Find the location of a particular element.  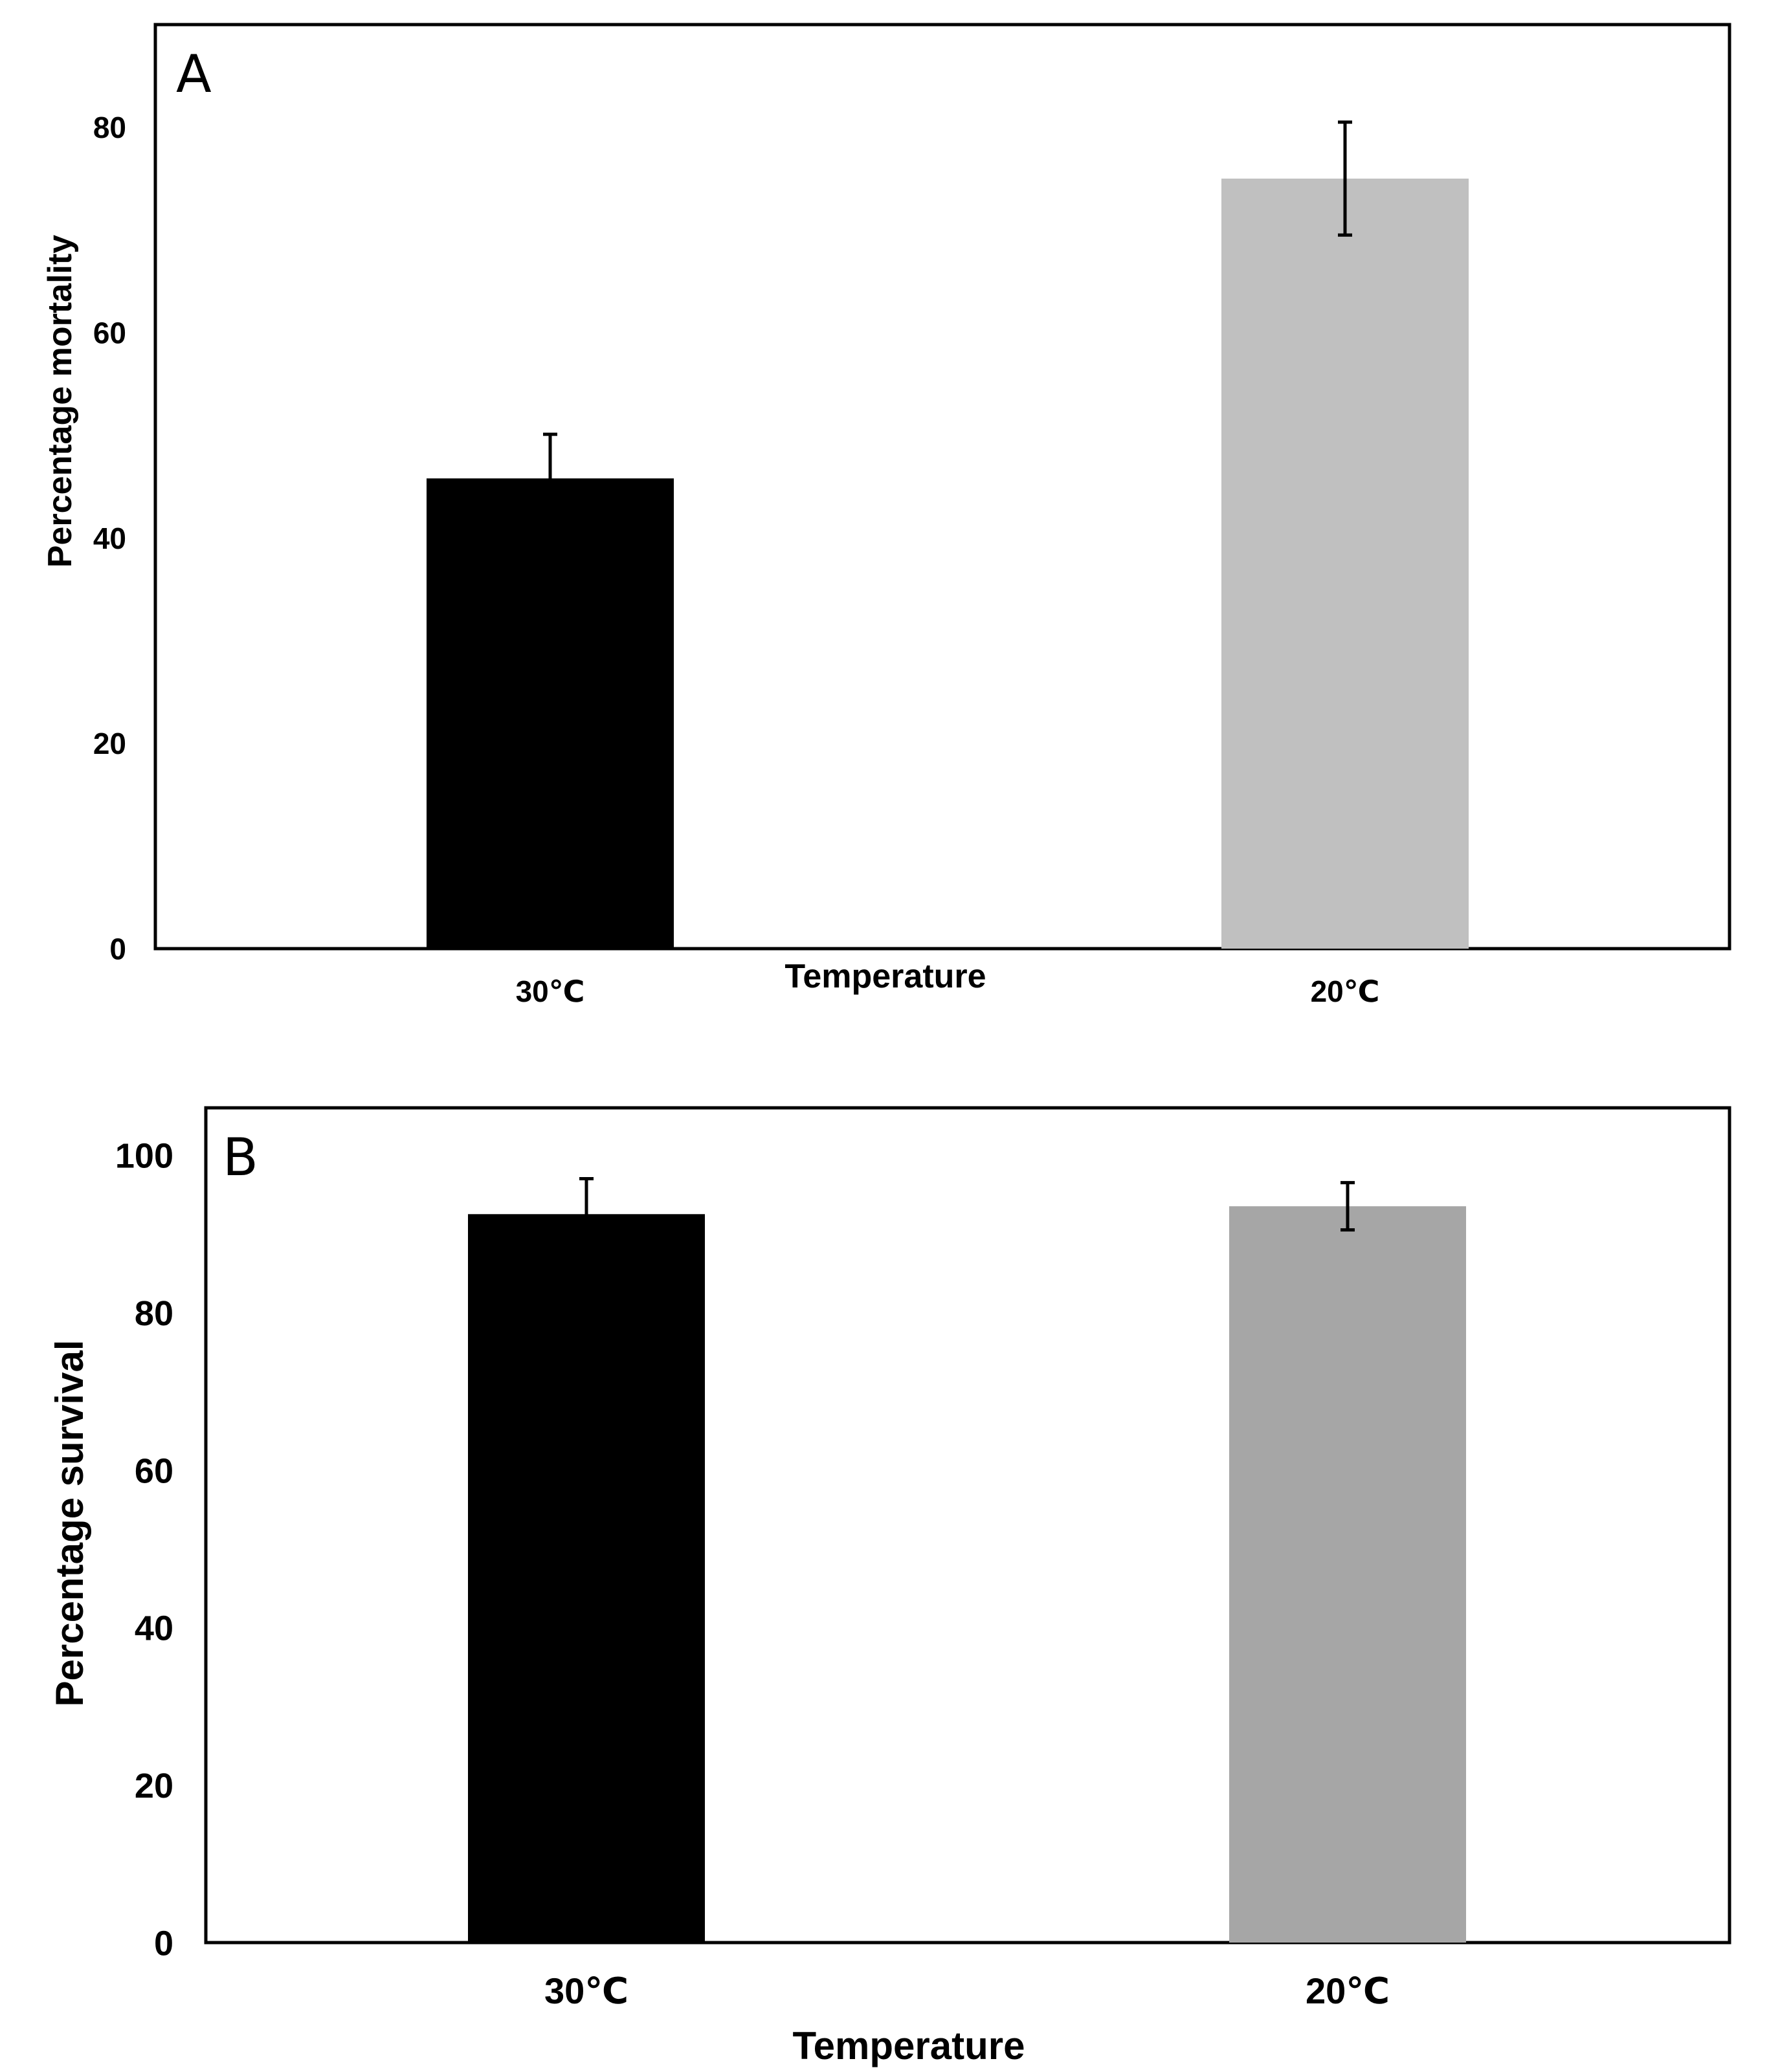

panel-b-label: B is located at coordinates (240, 1157).